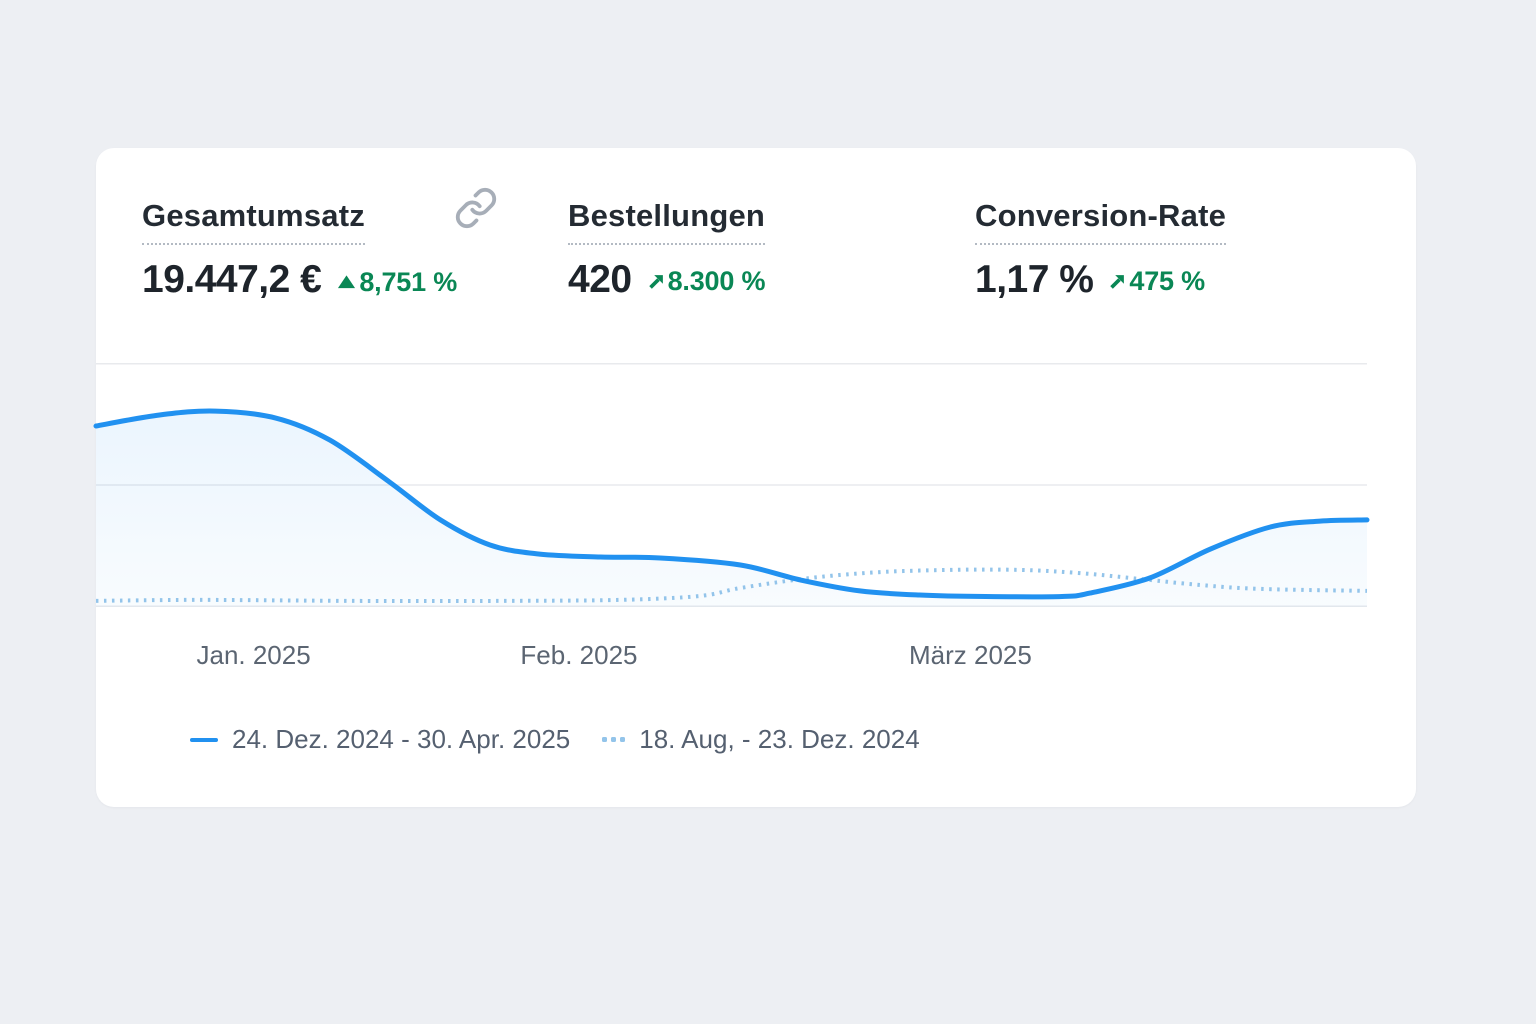  I want to click on legend-label-previous-period: 18. Aug, - 23. Dez. 2024, so click(779, 739).